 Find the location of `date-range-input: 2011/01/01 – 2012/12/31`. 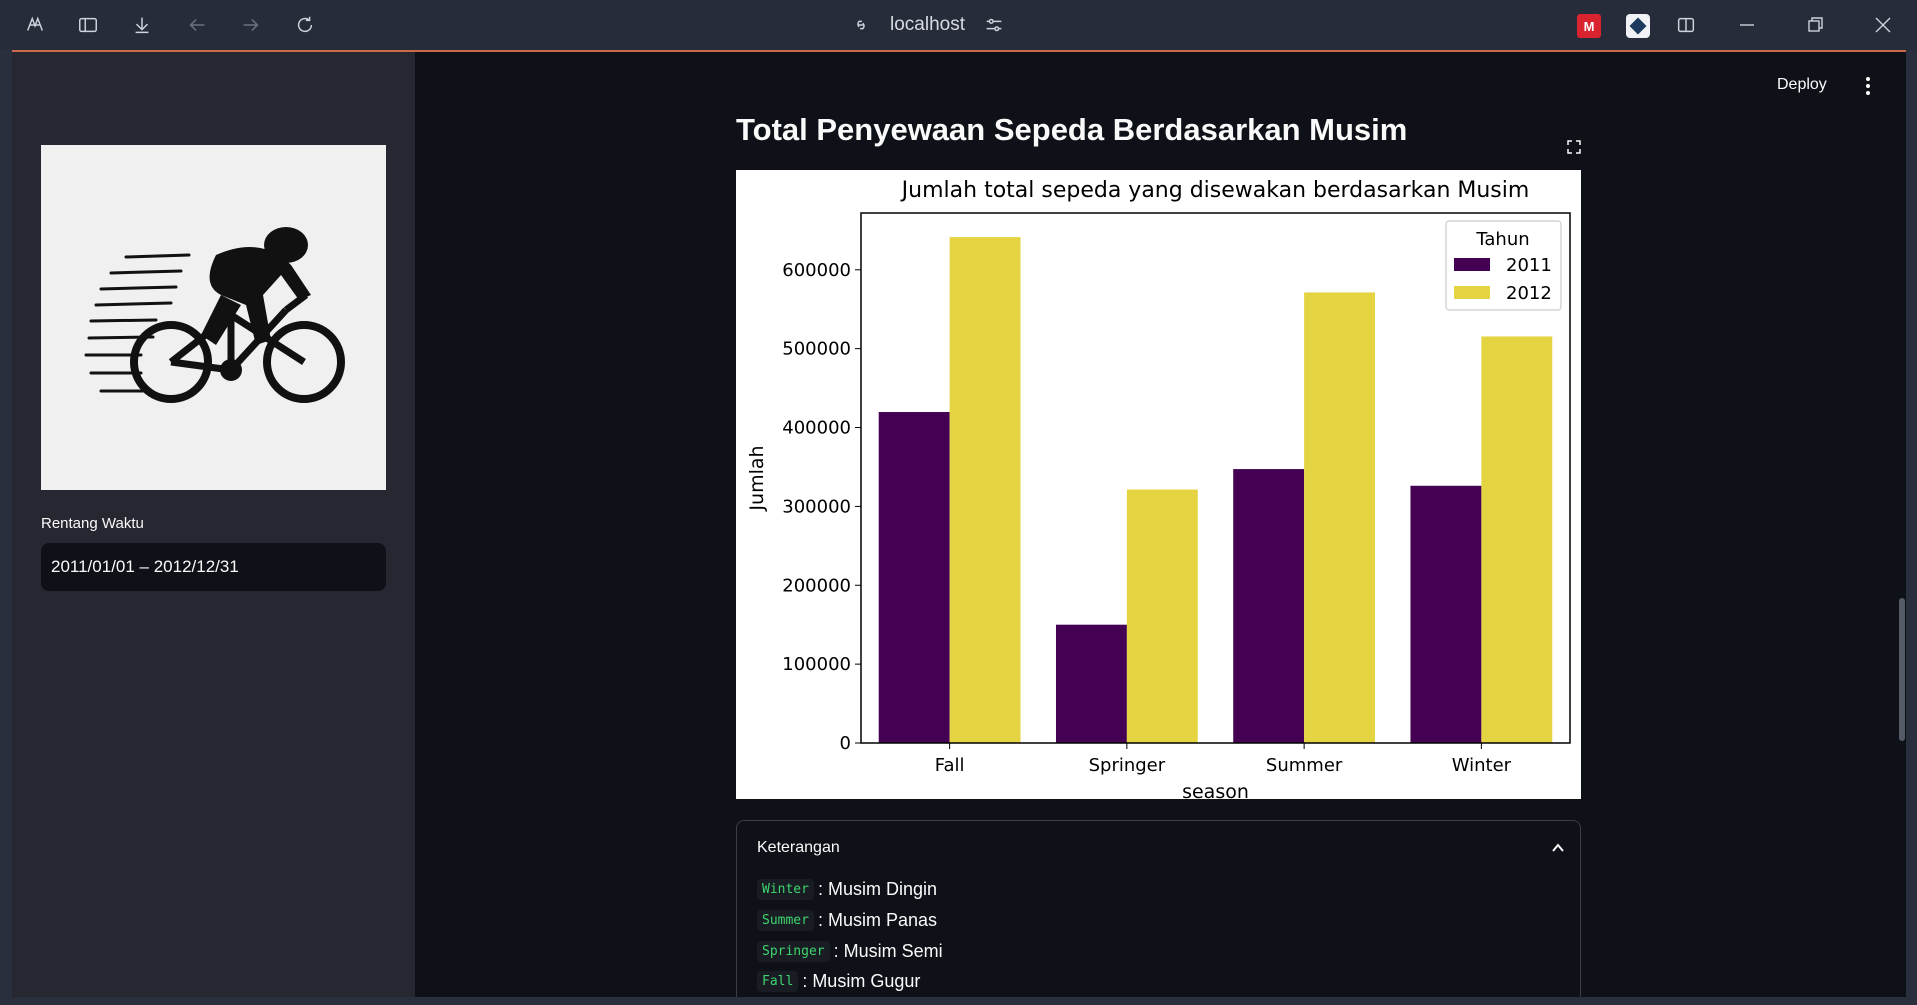

date-range-input: 2011/01/01 – 2012/12/31 is located at coordinates (213, 567).